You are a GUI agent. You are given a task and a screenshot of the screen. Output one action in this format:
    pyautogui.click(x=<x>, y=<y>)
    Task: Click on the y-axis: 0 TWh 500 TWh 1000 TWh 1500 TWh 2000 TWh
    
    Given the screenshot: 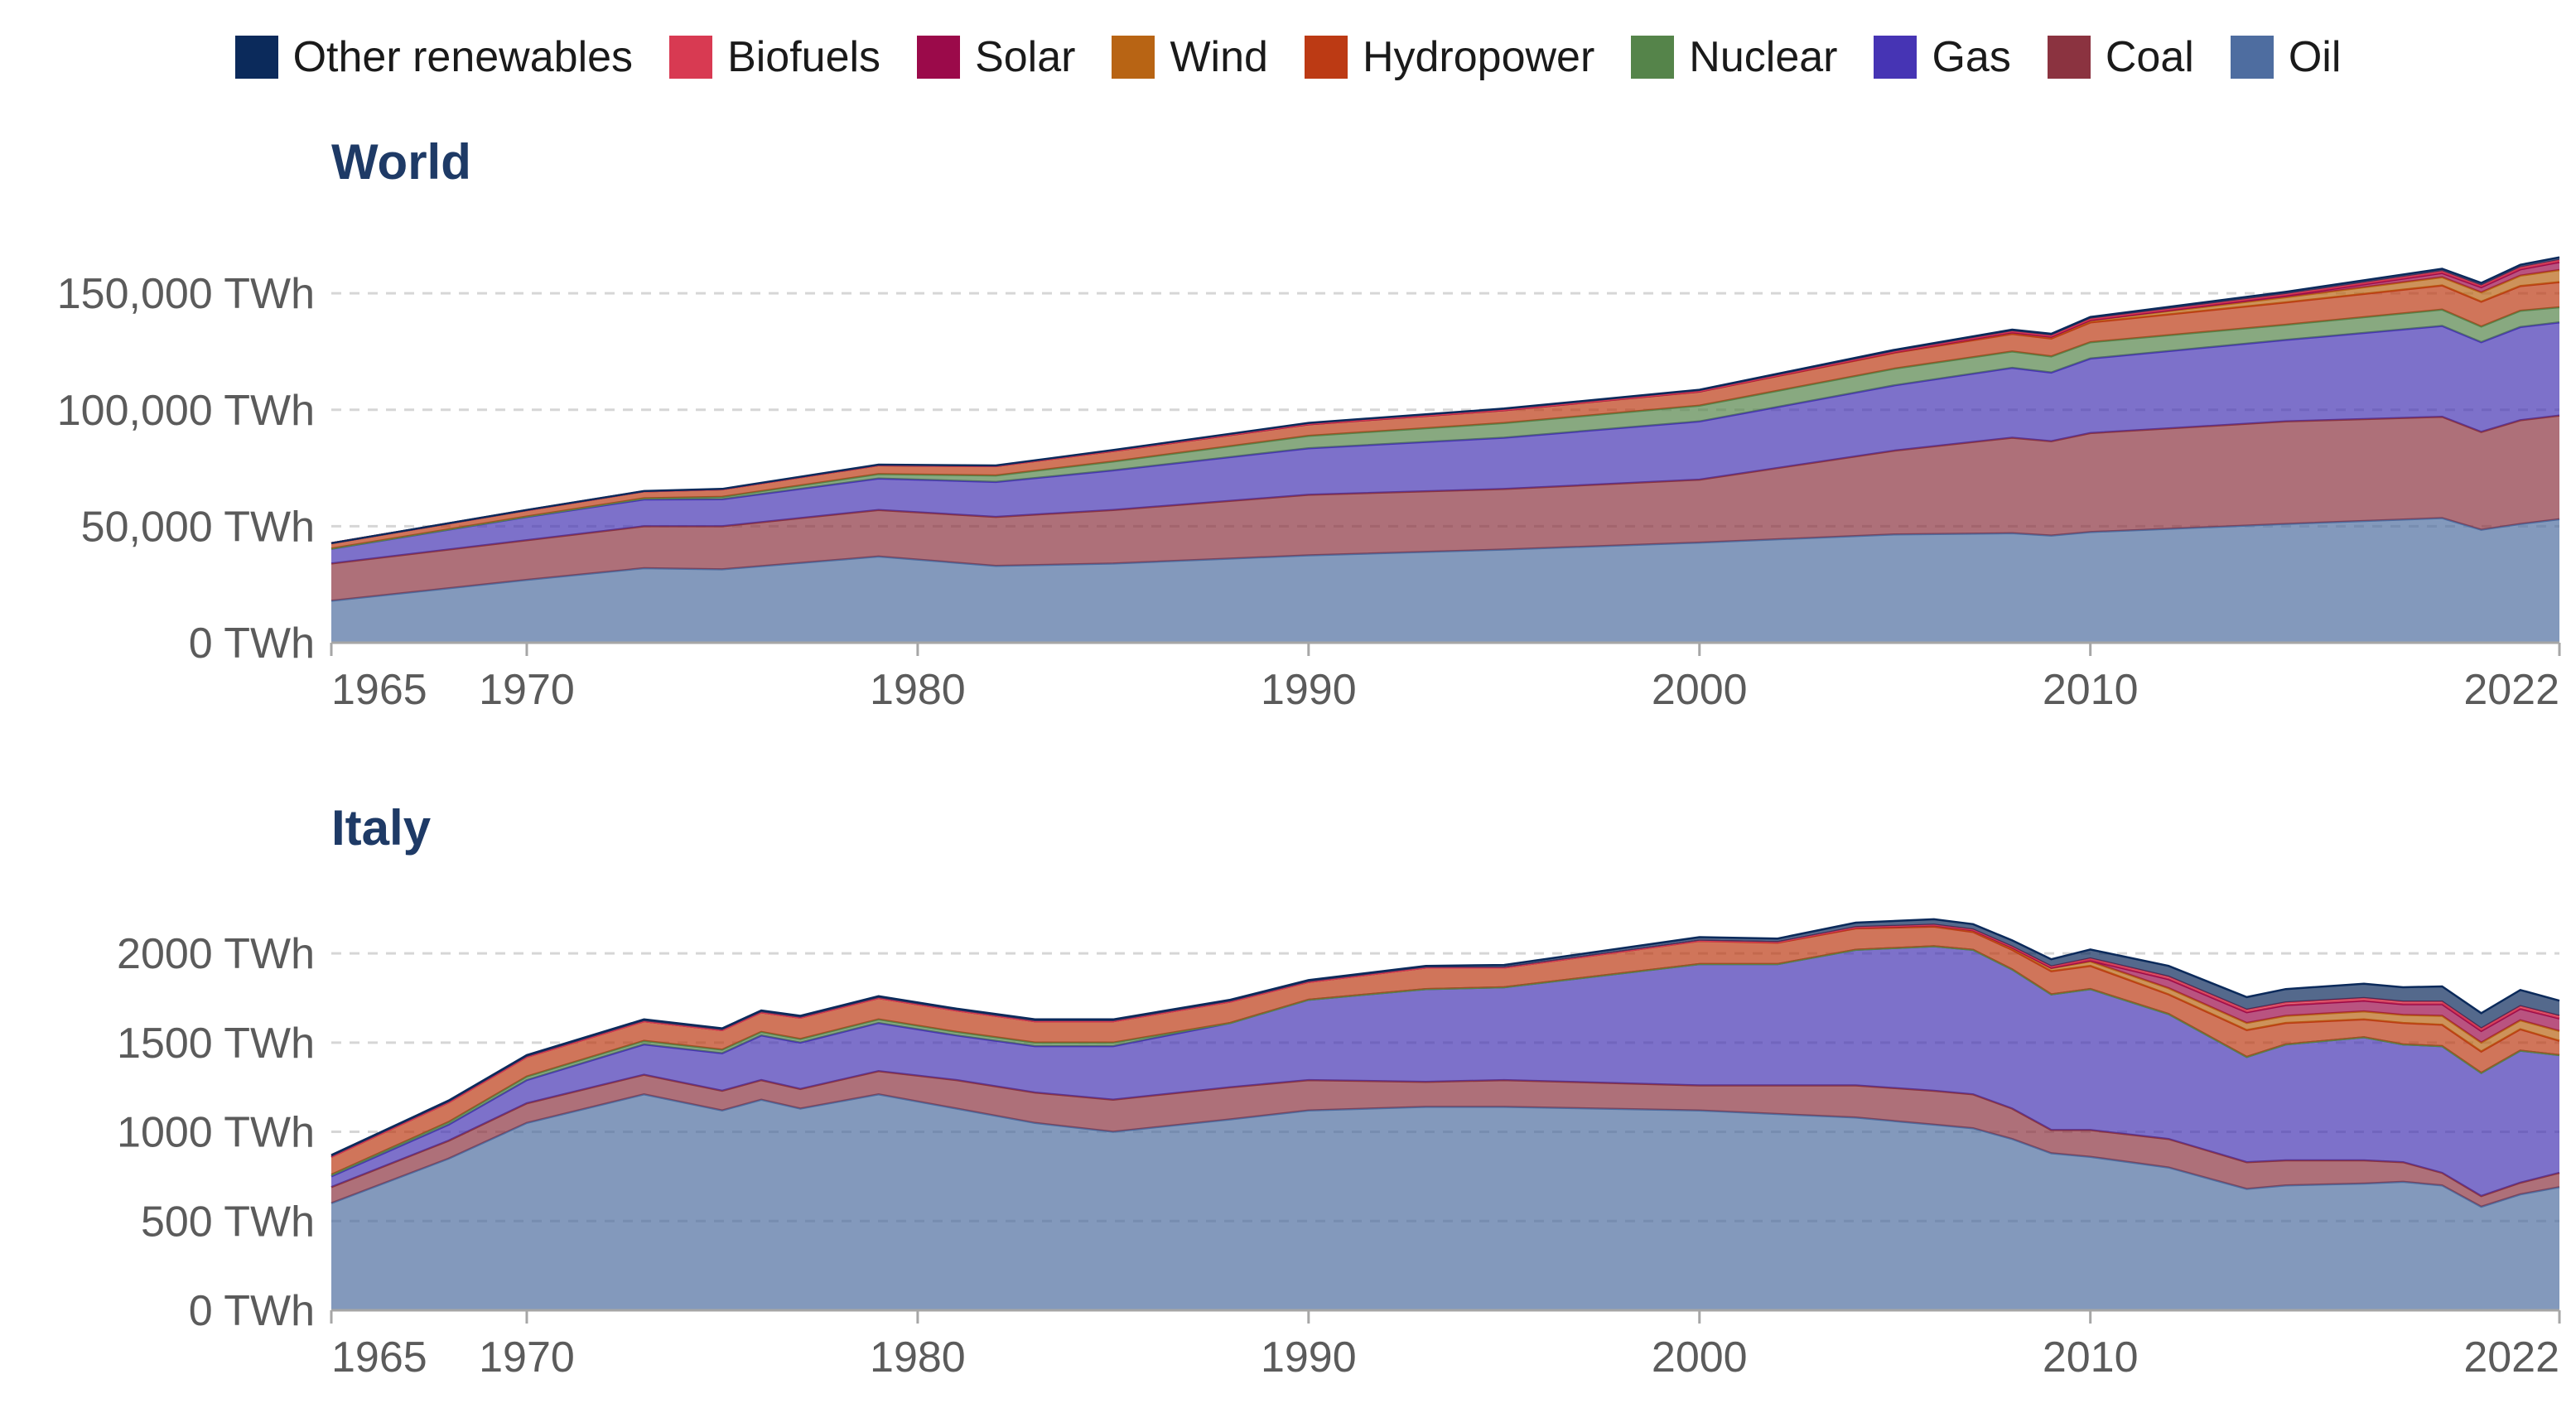 What is the action you would take?
    pyautogui.click(x=216, y=1132)
    